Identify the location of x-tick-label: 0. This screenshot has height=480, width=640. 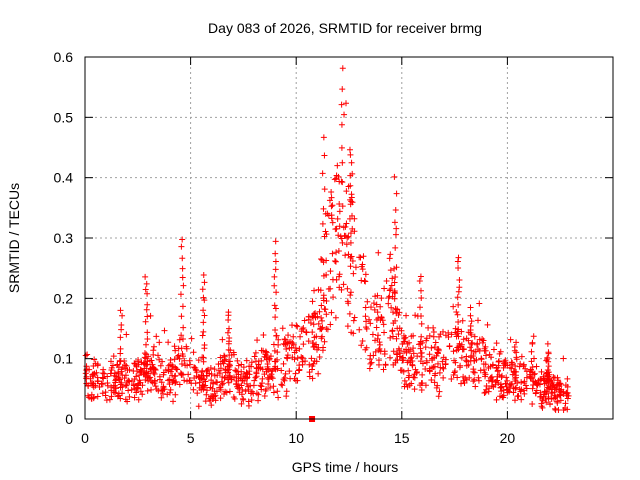
(85, 438).